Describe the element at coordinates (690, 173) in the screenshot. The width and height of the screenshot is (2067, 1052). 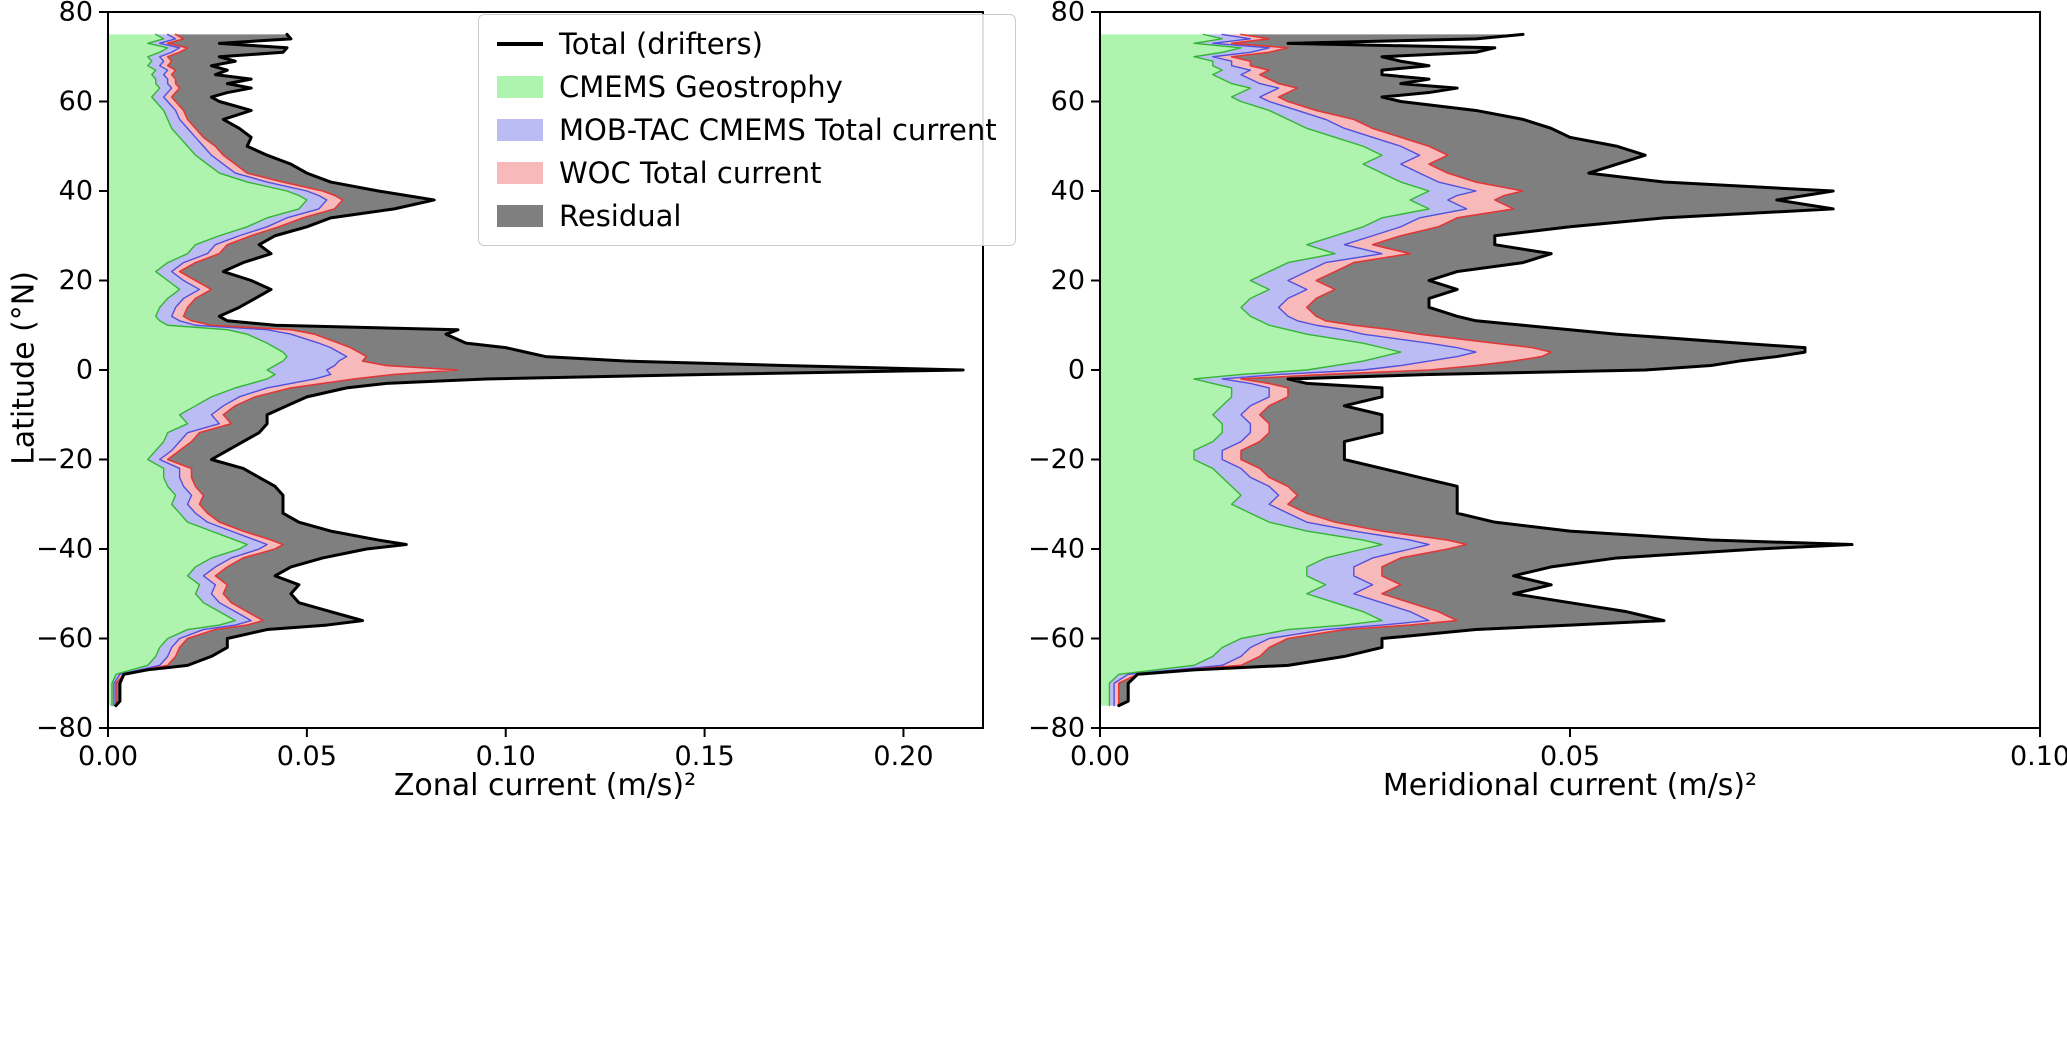
I see `legend-label-woc-total: WOC Total current` at that location.